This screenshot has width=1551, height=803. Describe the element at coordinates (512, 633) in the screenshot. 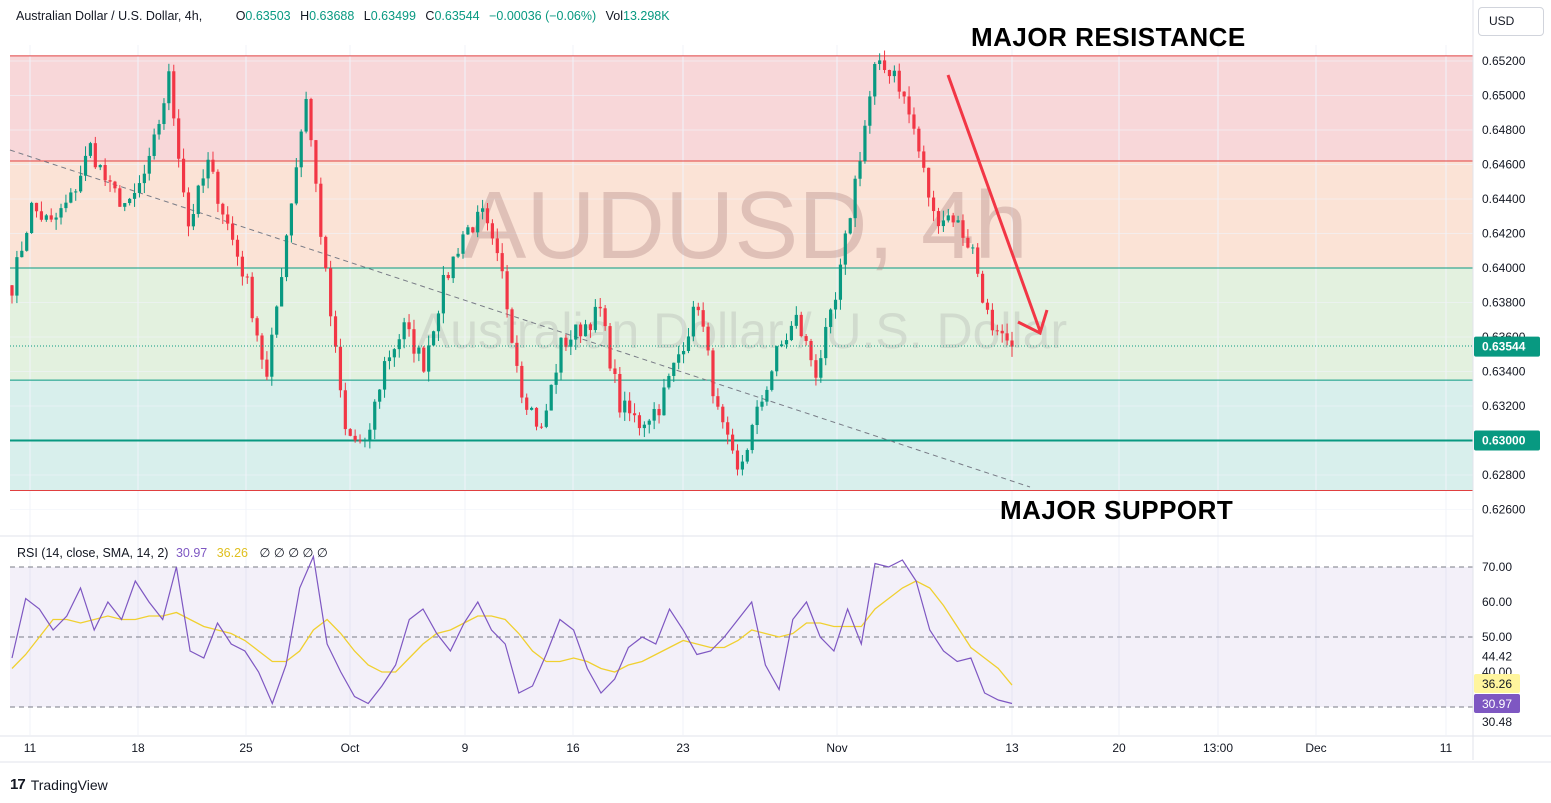

I see `rsi-ma-line` at that location.